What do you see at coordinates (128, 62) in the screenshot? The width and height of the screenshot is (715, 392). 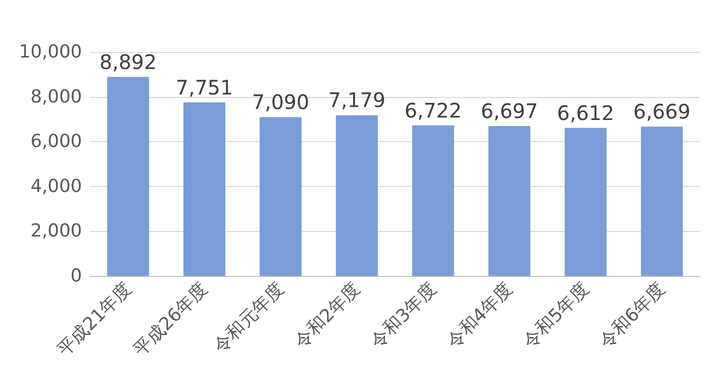 I see `data-label: 8,892` at bounding box center [128, 62].